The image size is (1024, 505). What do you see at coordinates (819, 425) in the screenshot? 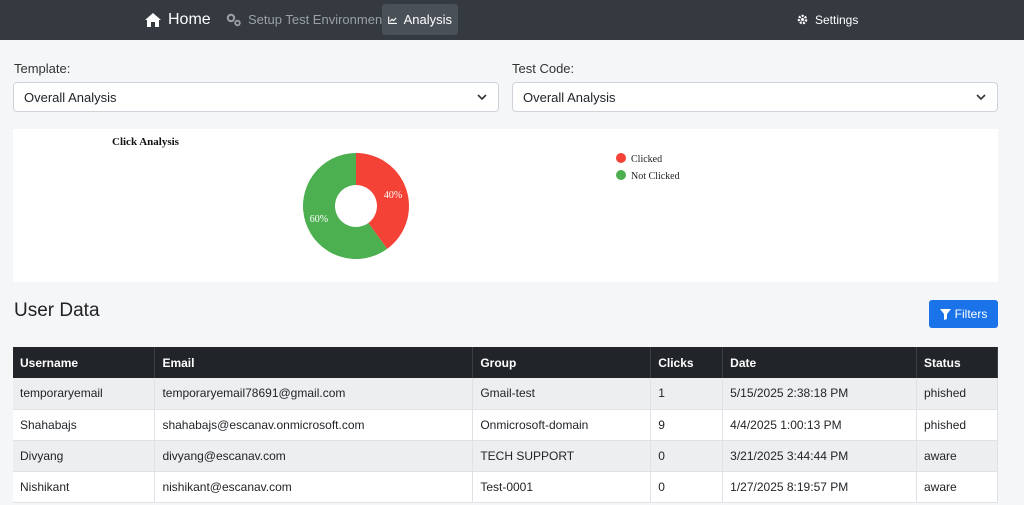
I see `cell-date: 4/4/2025 1:00:13 PM` at bounding box center [819, 425].